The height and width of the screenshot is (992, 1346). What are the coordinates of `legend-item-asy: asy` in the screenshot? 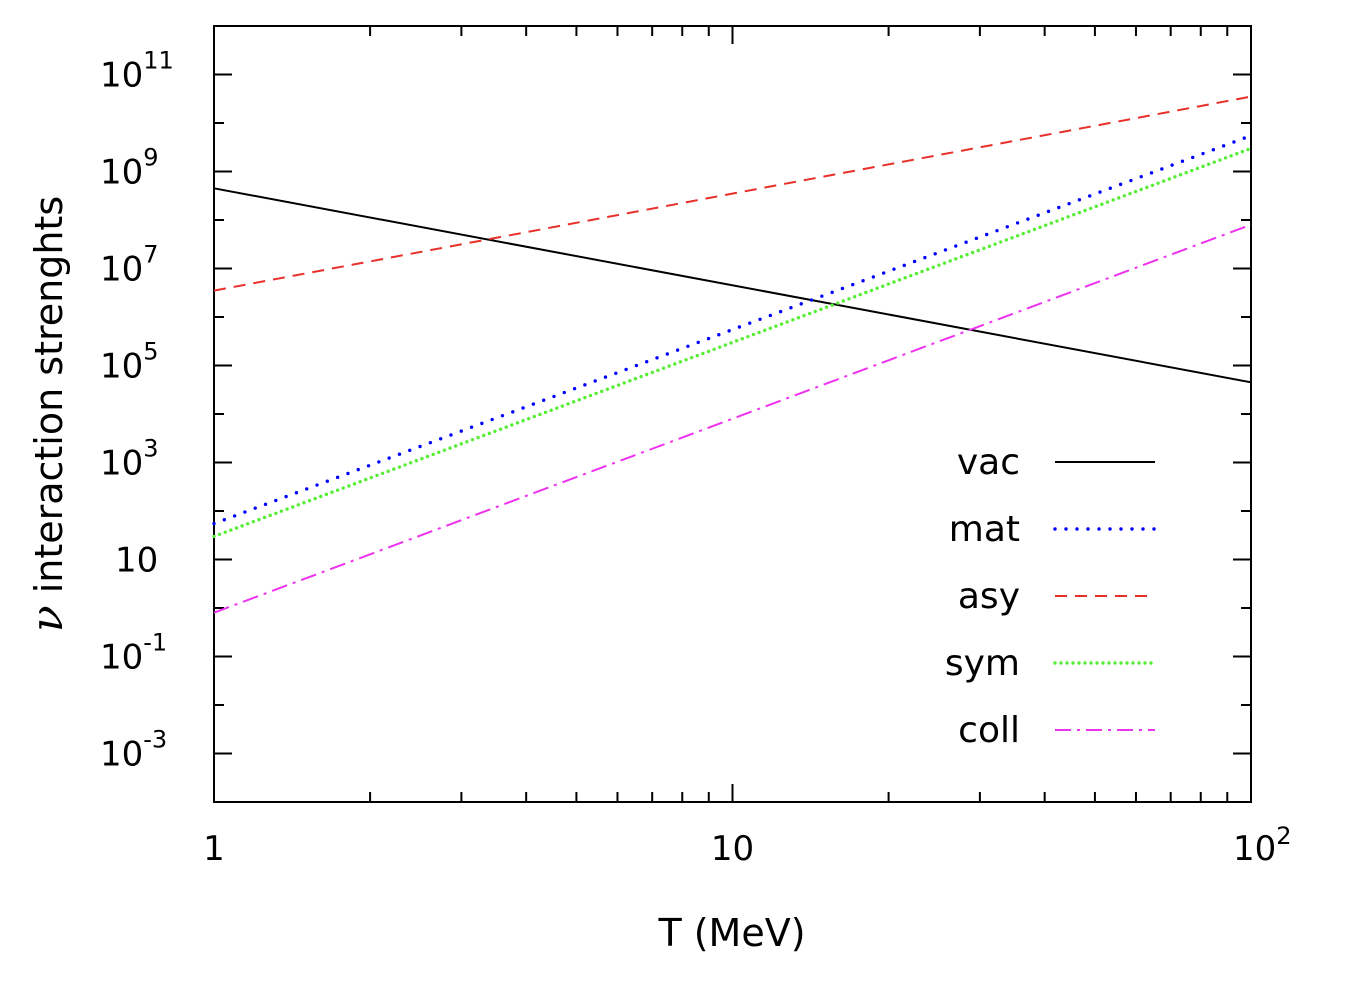 It's located at (1056, 596).